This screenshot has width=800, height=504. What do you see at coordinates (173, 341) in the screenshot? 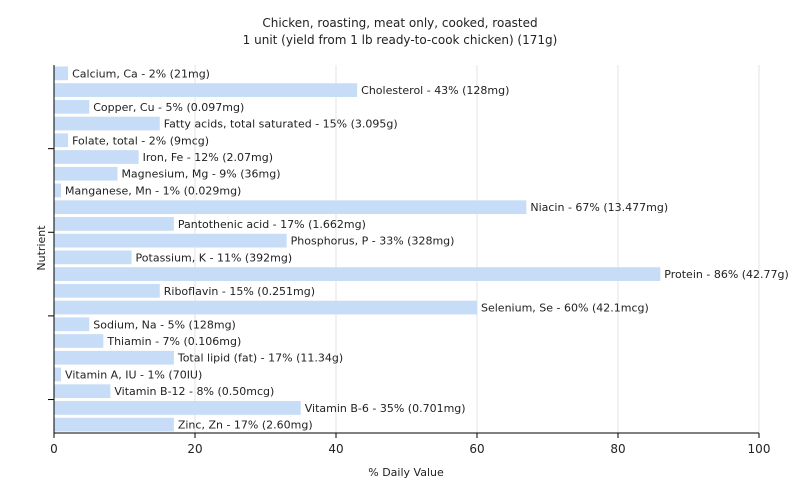
I see `bar-label: Thiamin - 7% (0.106mg)` at bounding box center [173, 341].